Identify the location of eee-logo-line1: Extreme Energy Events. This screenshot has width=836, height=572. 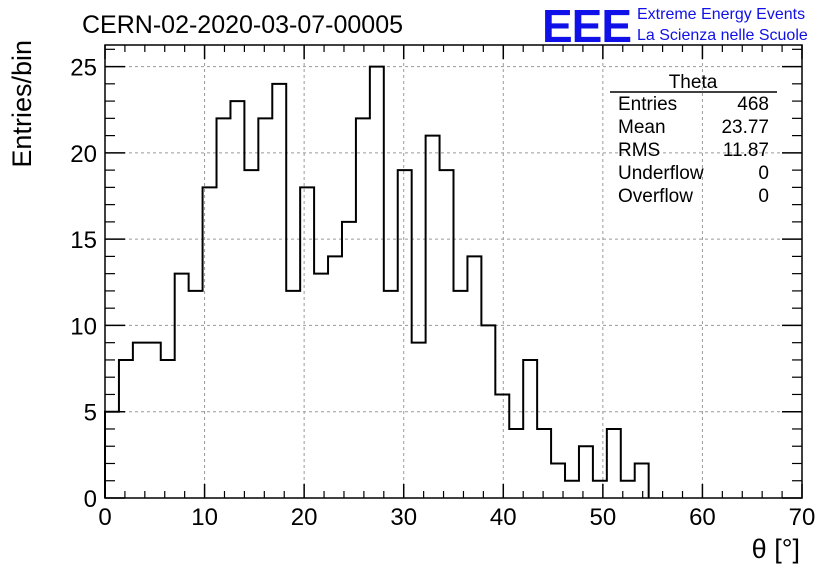
(721, 14).